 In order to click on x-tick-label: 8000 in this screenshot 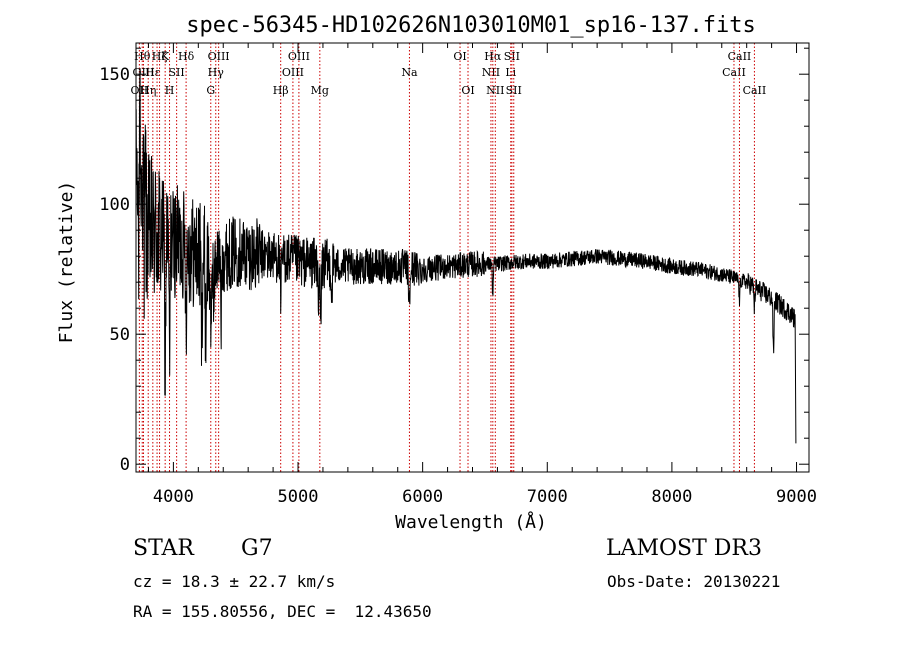, I will do `click(671, 497)`.